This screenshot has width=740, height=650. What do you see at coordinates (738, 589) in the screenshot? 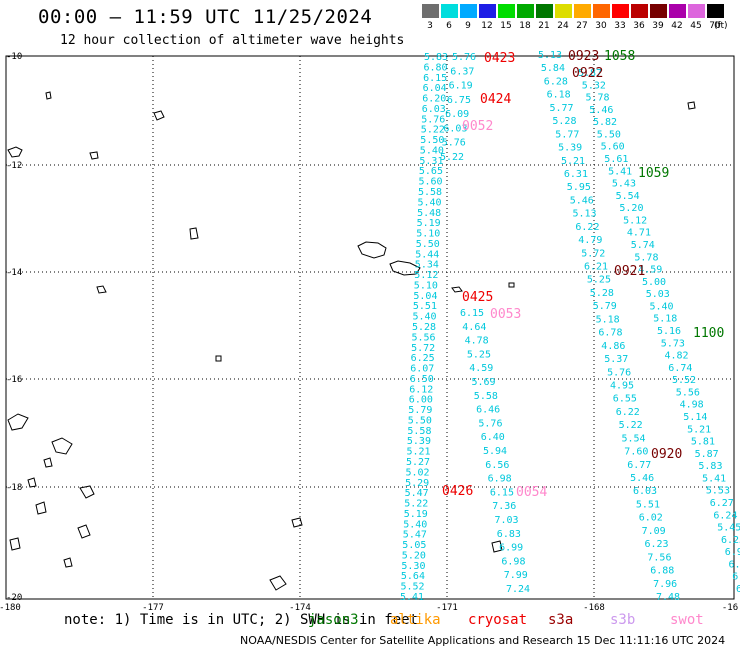
I see `swh-value: 6.27` at bounding box center [738, 589].